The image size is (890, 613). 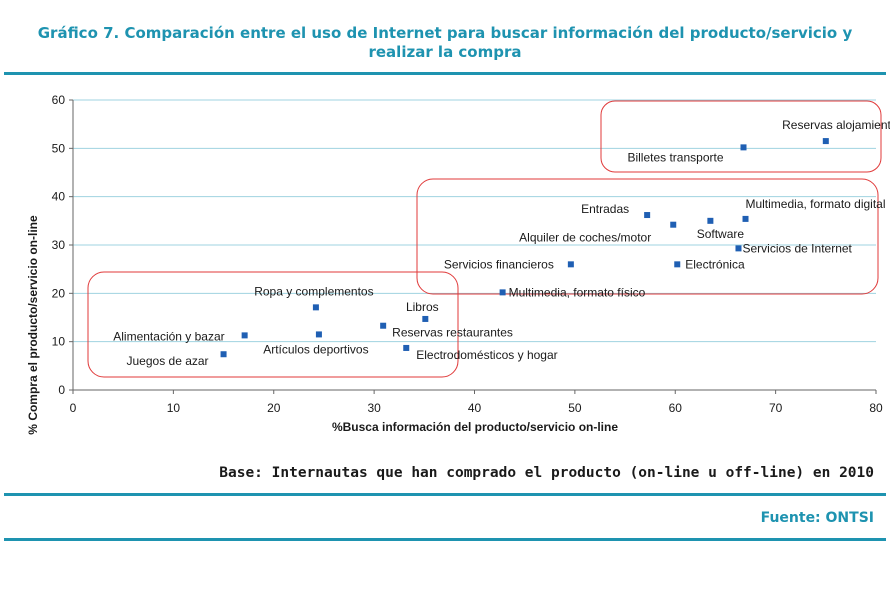 What do you see at coordinates (445, 73) in the screenshot?
I see `top-divider` at bounding box center [445, 73].